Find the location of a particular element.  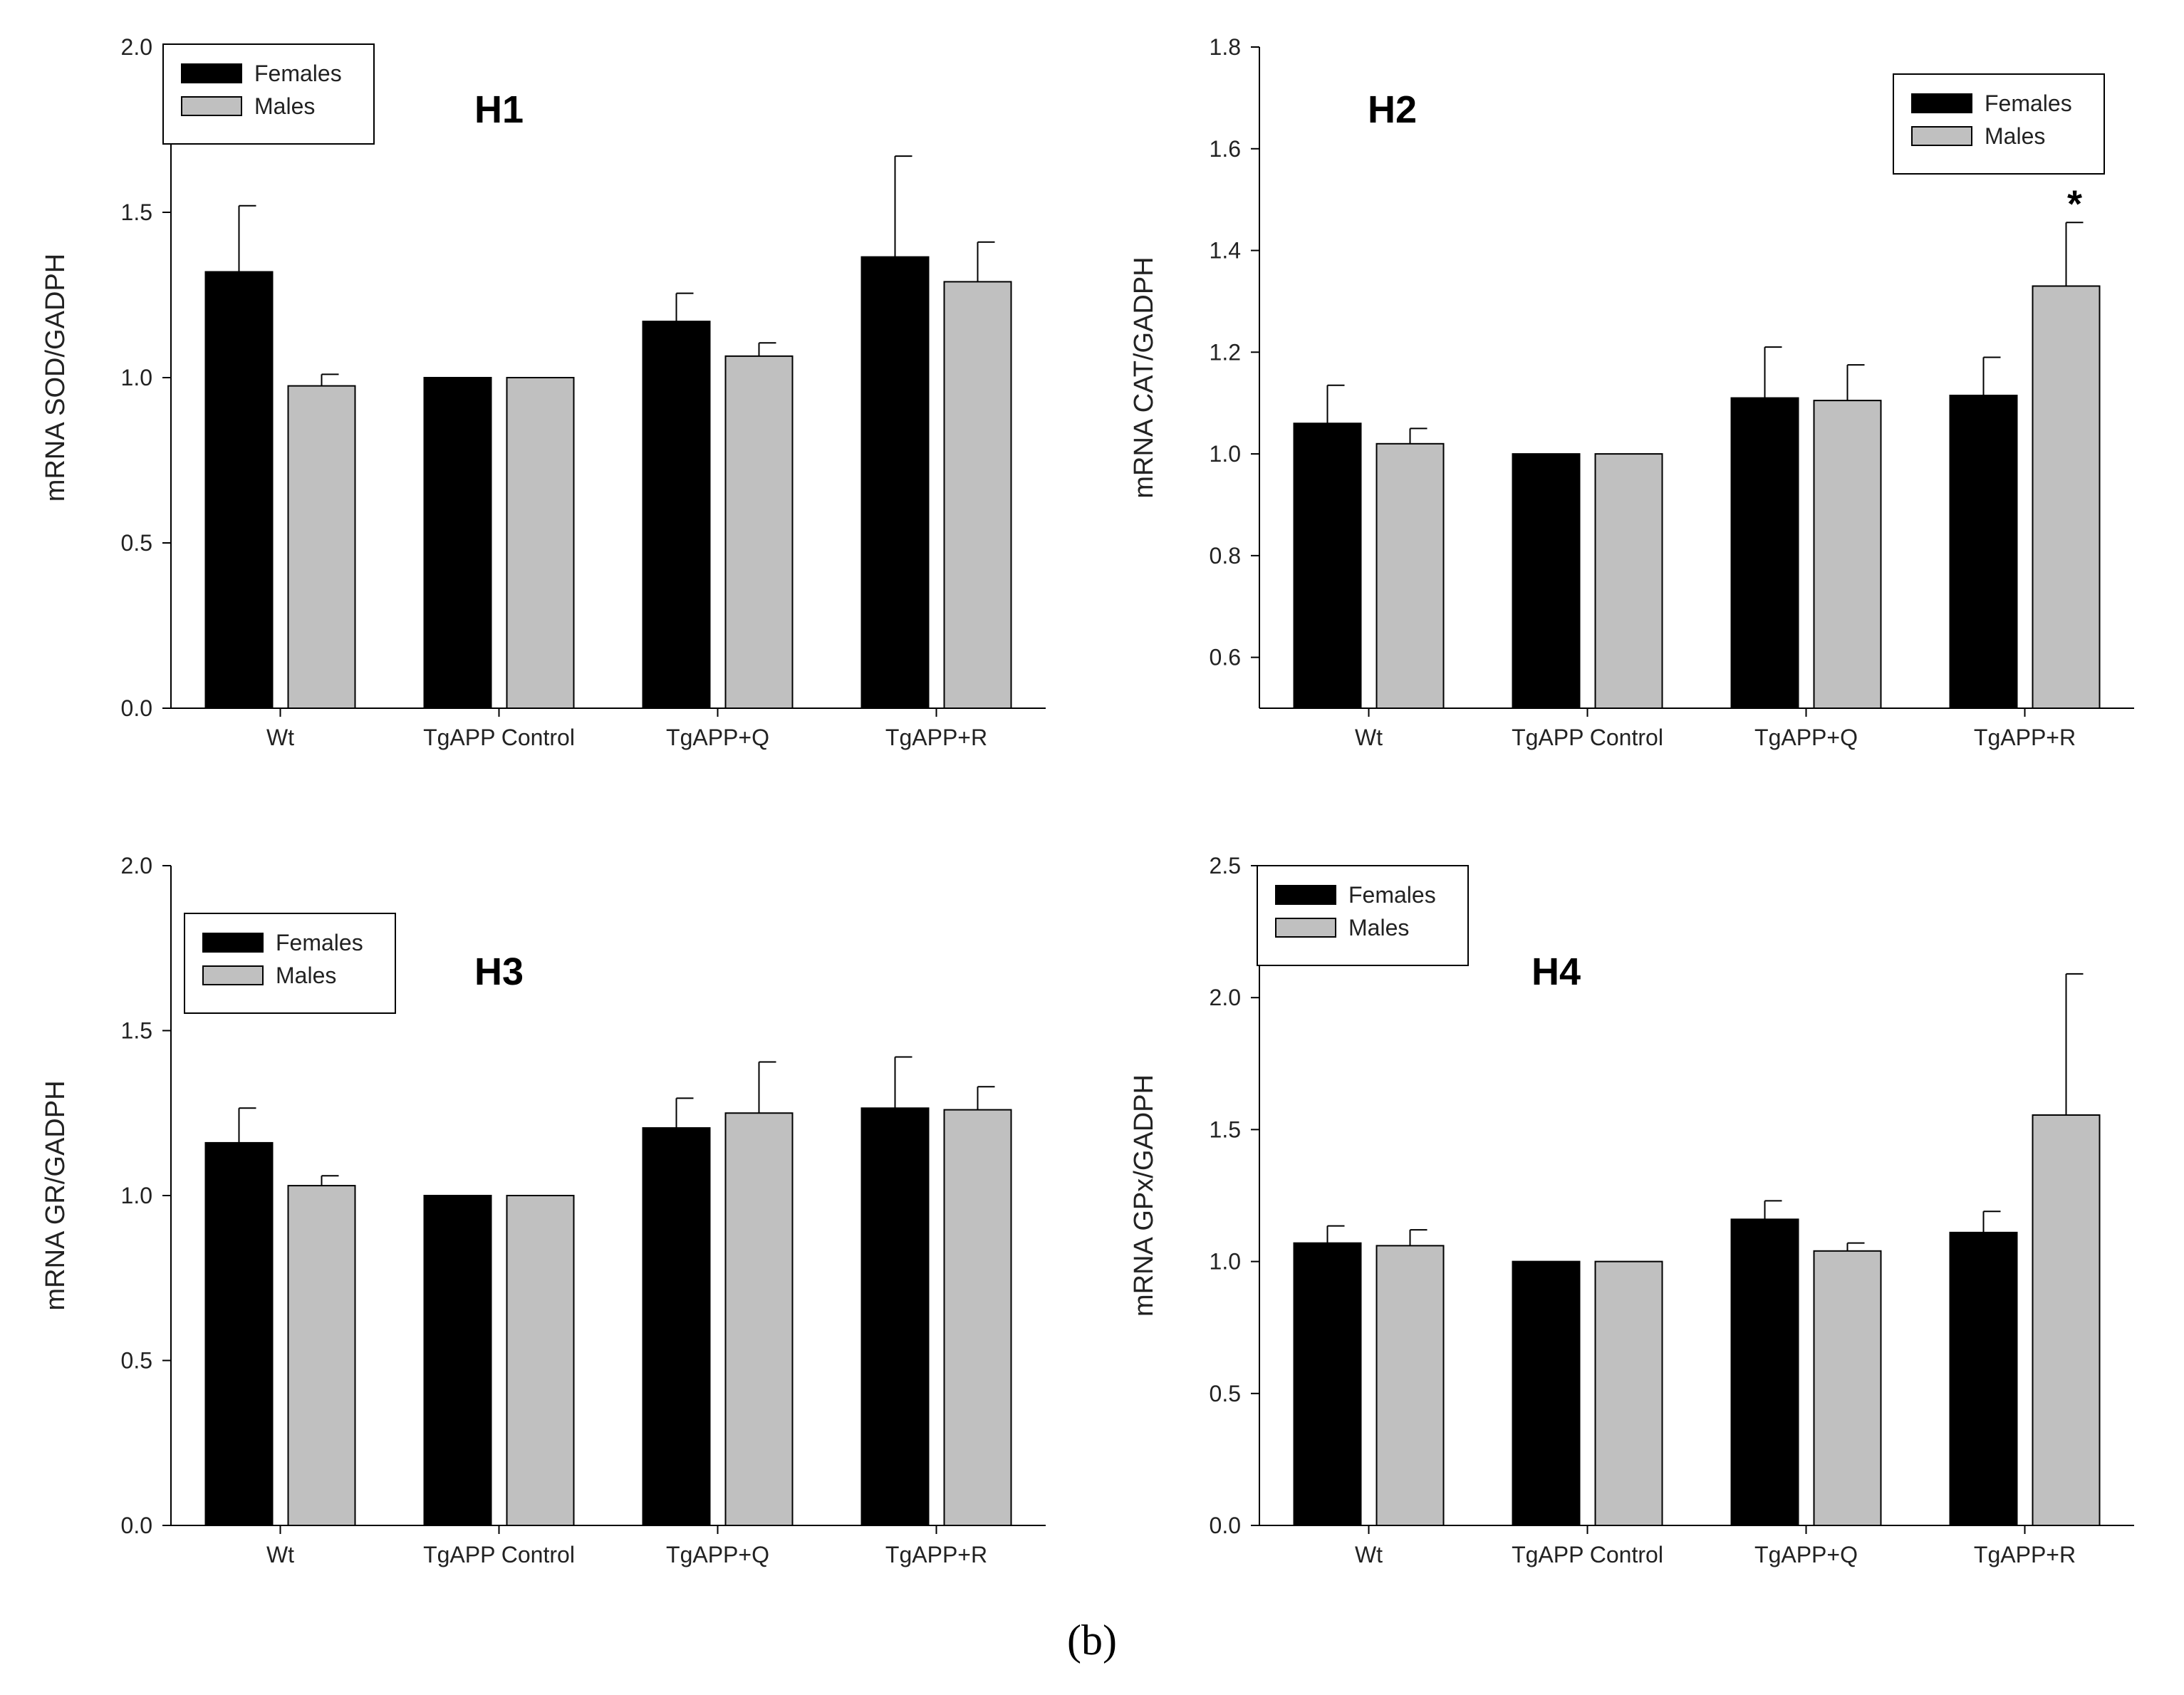

y-tick-label: 0.6 is located at coordinates (1225, 657).